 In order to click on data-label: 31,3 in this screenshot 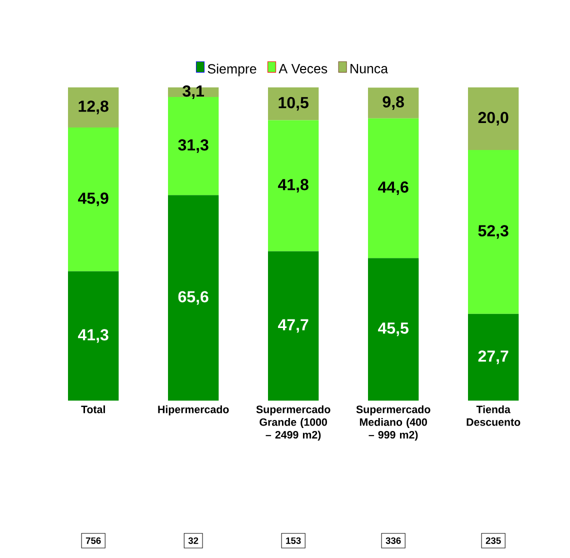, I will do `click(193, 146)`.